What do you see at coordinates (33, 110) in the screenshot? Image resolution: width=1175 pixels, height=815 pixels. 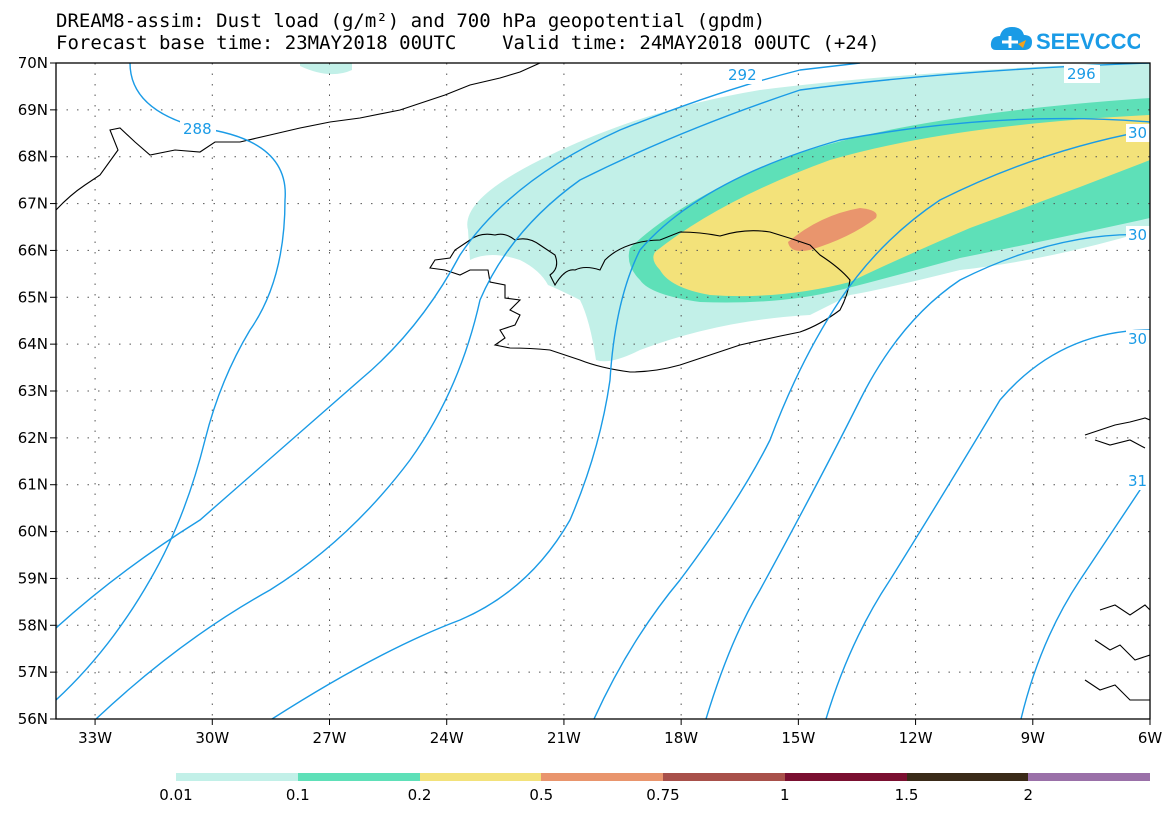 I see `latitude-label: 69N` at bounding box center [33, 110].